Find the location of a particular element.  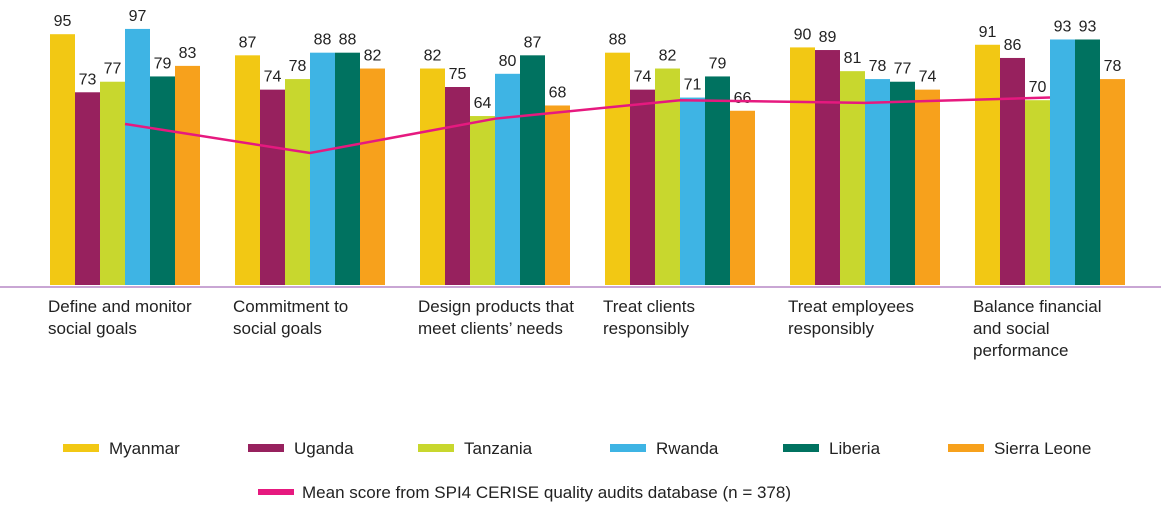

data-label: 81 is located at coordinates (853, 58).